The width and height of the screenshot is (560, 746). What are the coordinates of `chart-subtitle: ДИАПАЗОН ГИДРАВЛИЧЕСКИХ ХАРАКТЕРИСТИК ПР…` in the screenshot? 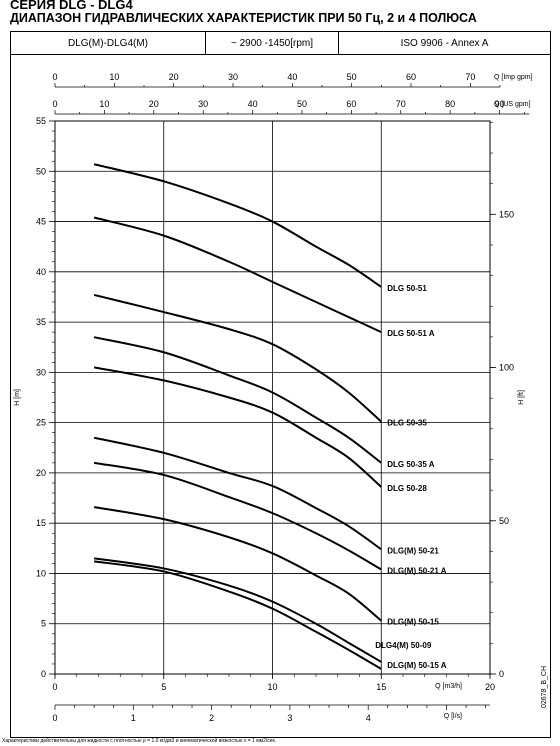 It's located at (243, 18).